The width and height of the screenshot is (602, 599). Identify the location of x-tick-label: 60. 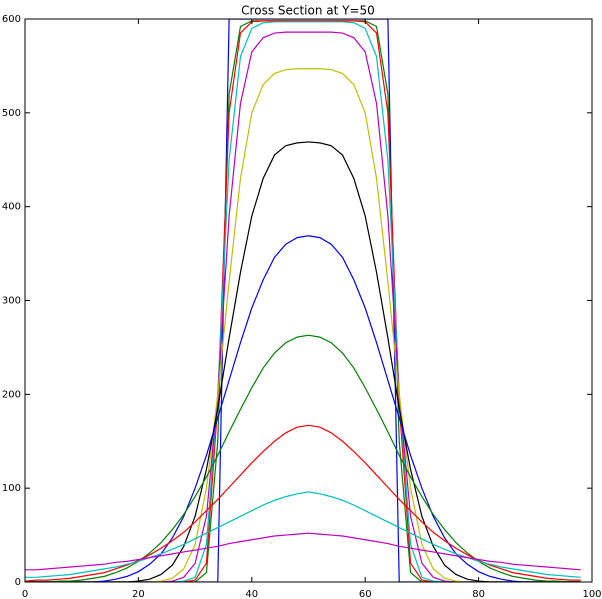
(365, 594).